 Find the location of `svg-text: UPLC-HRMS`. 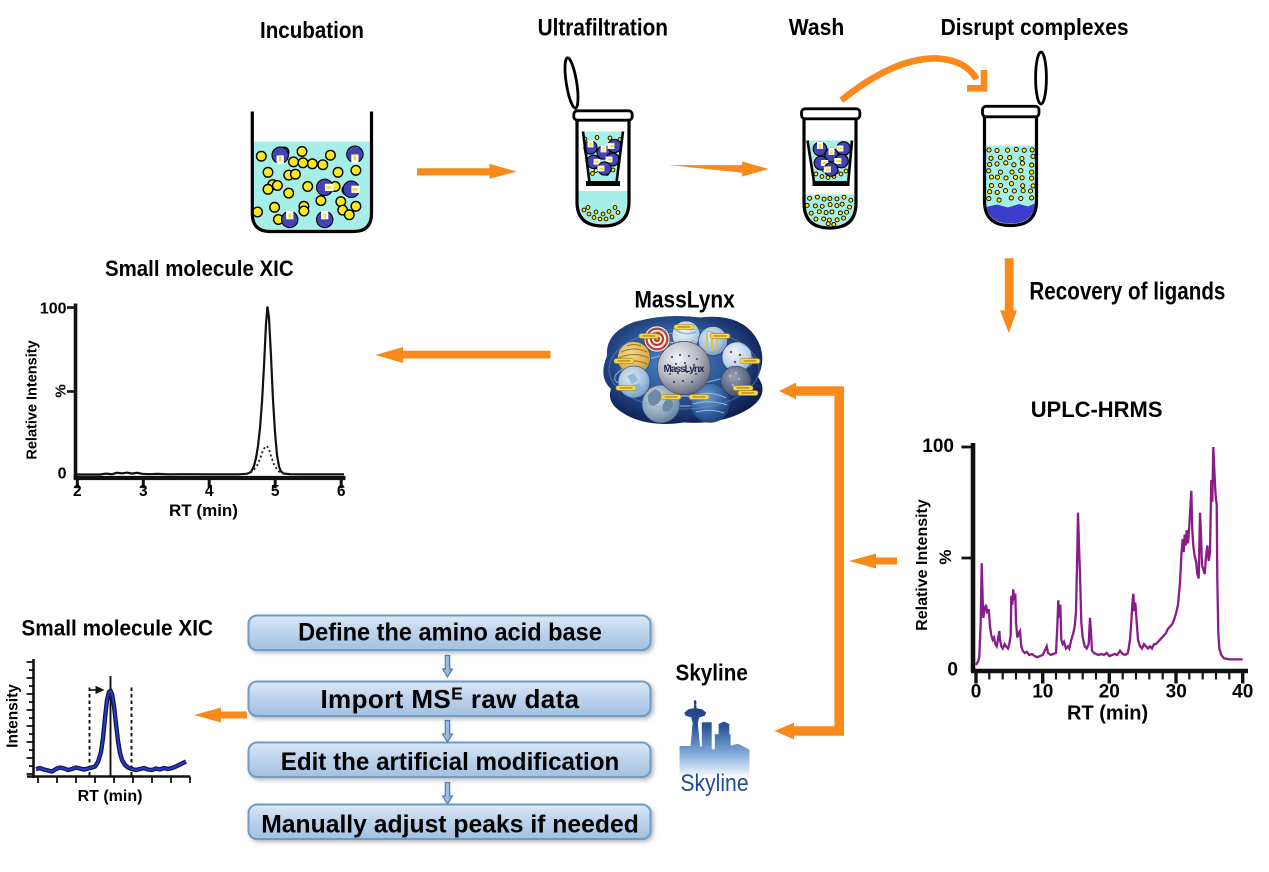

svg-text: UPLC-HRMS is located at coordinates (1097, 409).